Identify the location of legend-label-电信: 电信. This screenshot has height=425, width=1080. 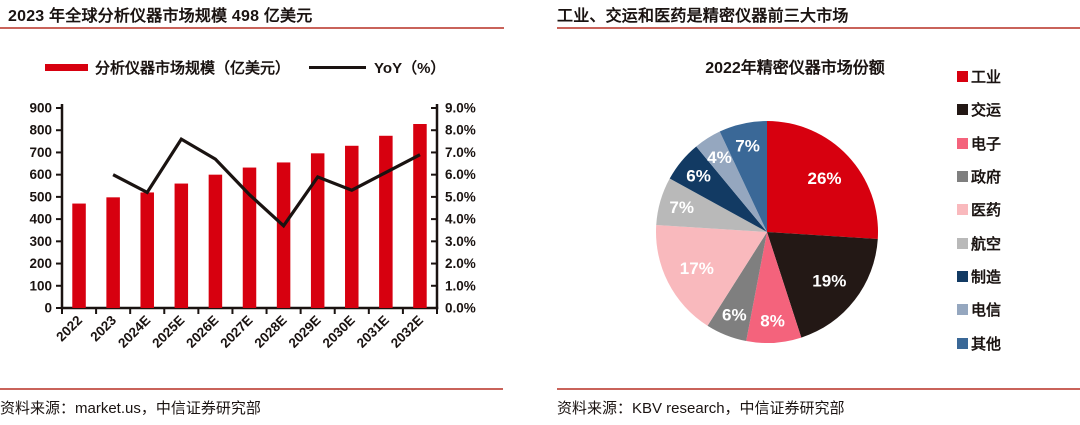
(986, 311).